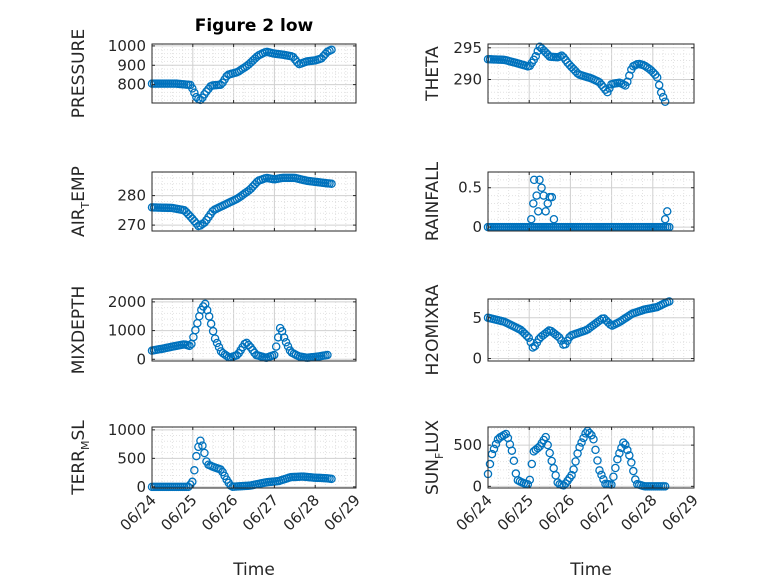 The width and height of the screenshot is (778, 583). I want to click on y-axis-label: TERRMSL, so click(80, 458).